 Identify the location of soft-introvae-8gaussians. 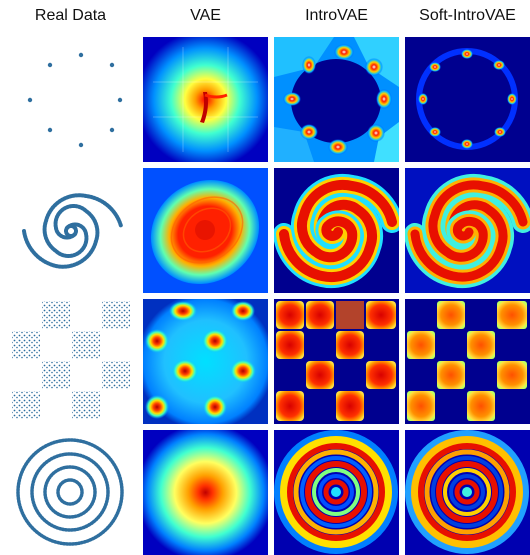
(467, 99).